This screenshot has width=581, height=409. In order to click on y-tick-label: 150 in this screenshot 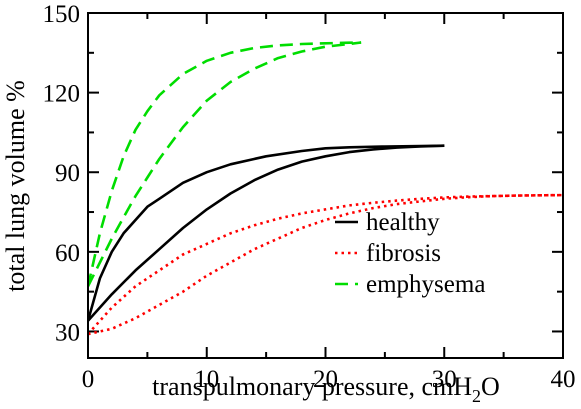, I will do `click(62, 14)`.